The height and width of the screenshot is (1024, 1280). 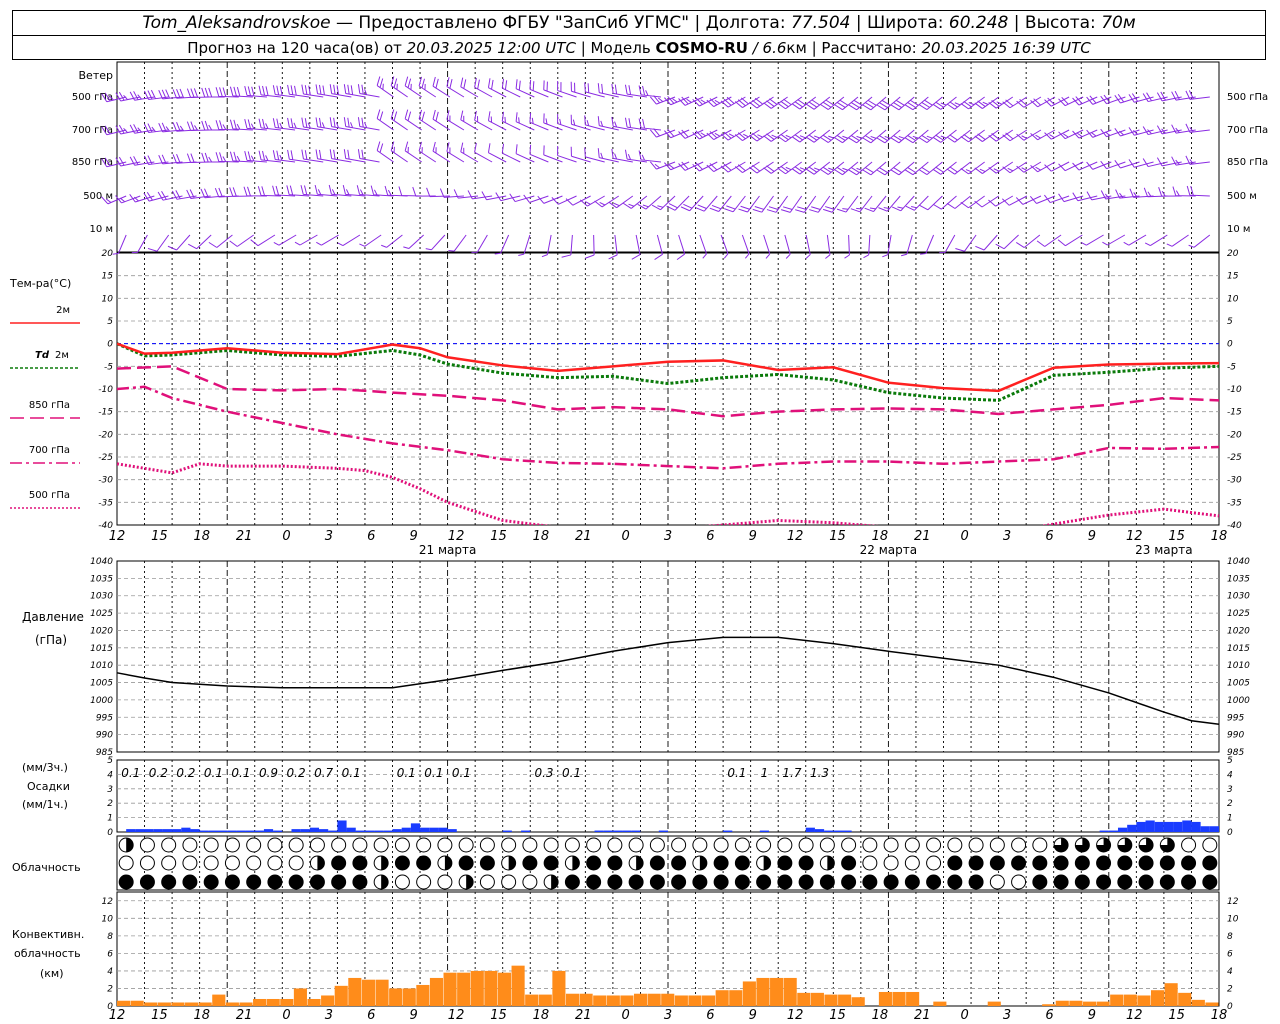 I want to click on conv-label-1: Конвективн., so click(x=48, y=934).